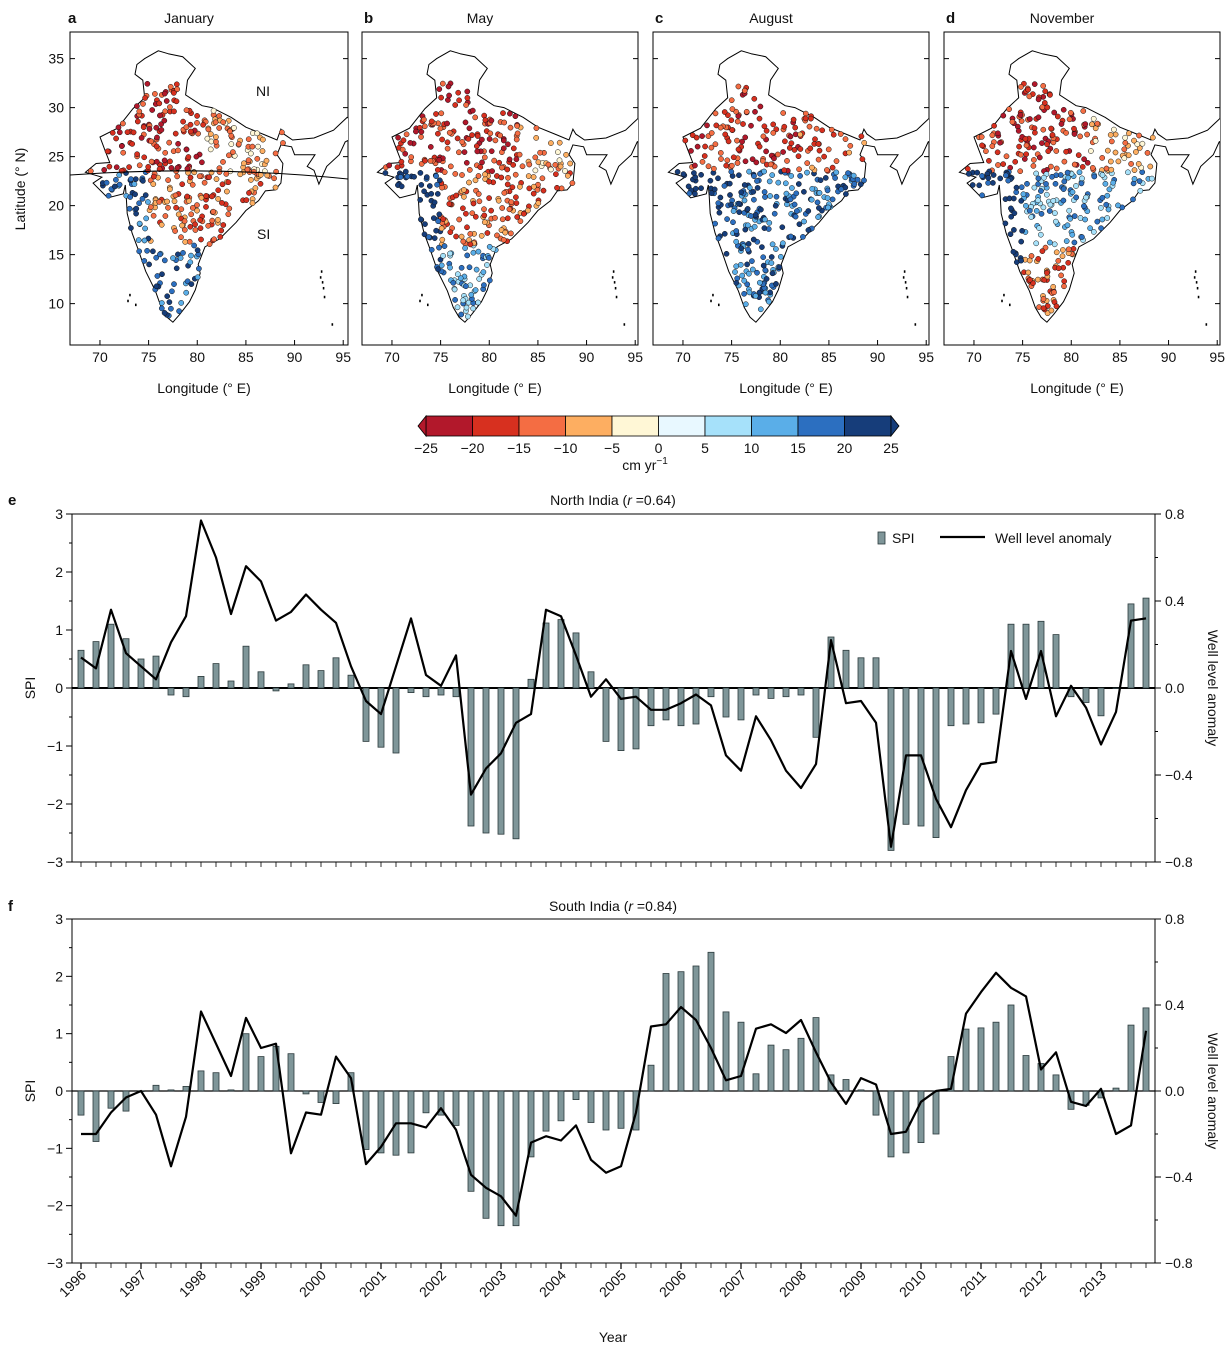  Describe the element at coordinates (775, 426) in the screenshot. I see `colorbar-segment` at that location.